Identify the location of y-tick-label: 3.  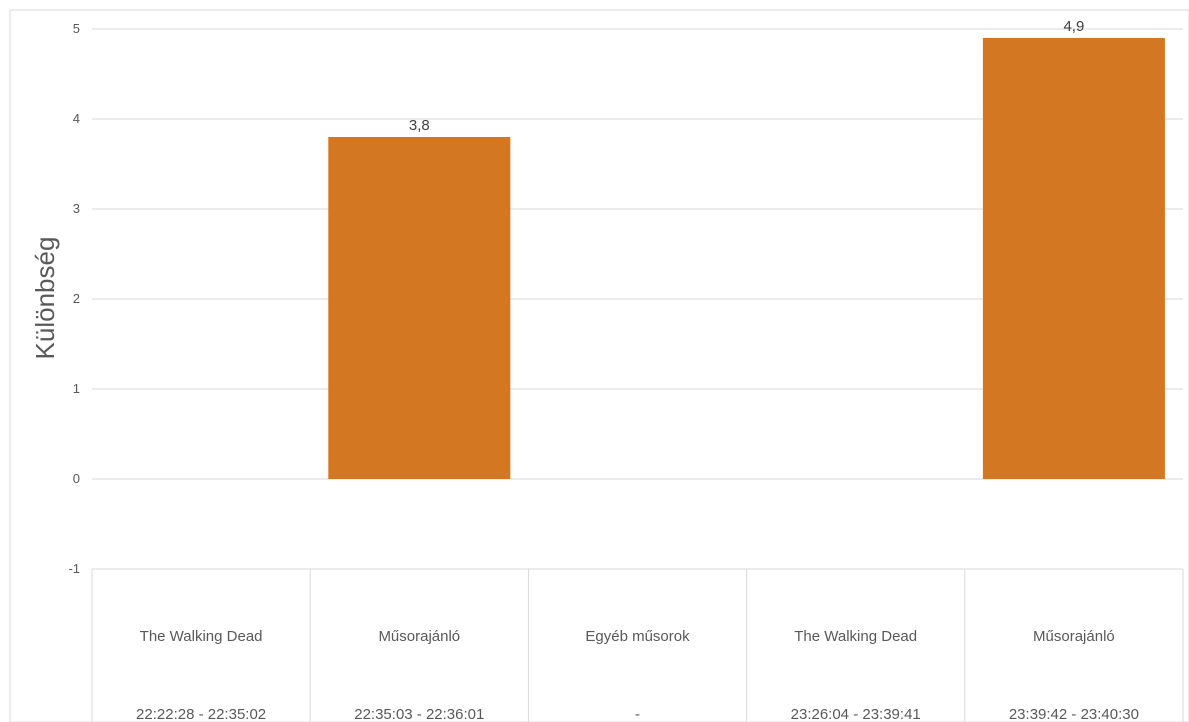
(76, 208).